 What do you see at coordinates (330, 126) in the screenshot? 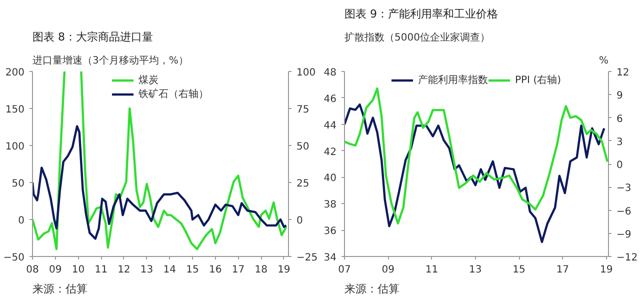
I see `y-tick-label: 44` at bounding box center [330, 126].